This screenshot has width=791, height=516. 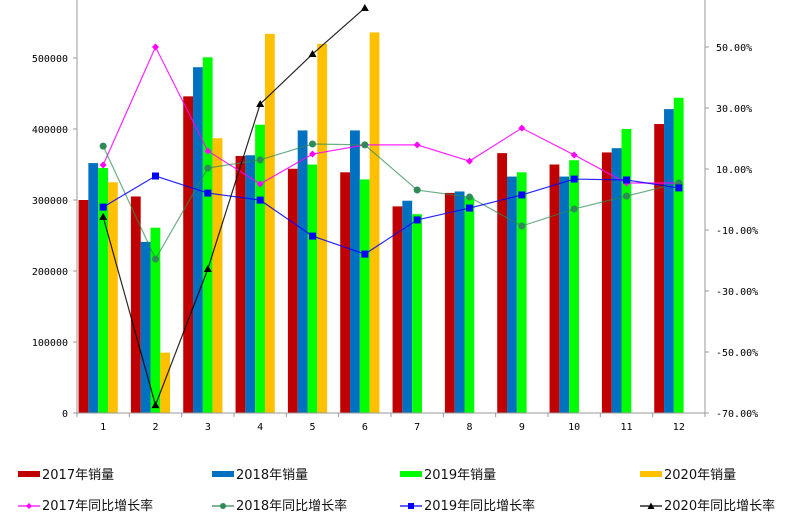 What do you see at coordinates (65, 414) in the screenshot?
I see `left-tick-label: 0` at bounding box center [65, 414].